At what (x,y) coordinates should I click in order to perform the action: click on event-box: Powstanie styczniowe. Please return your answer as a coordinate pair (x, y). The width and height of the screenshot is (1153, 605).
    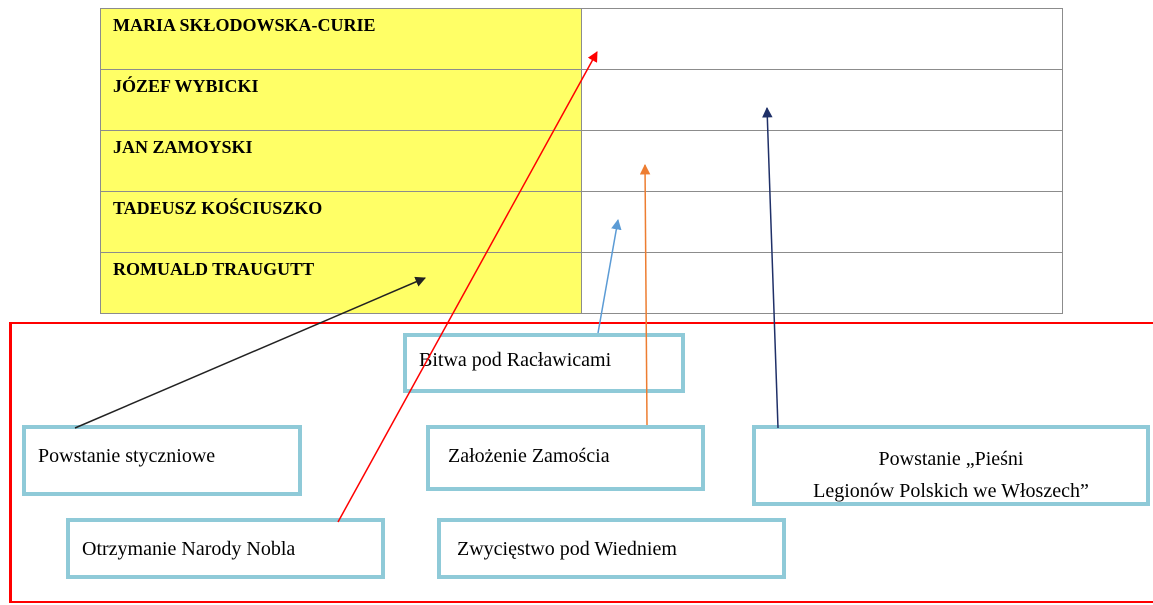
    Looking at the image, I should click on (162, 460).